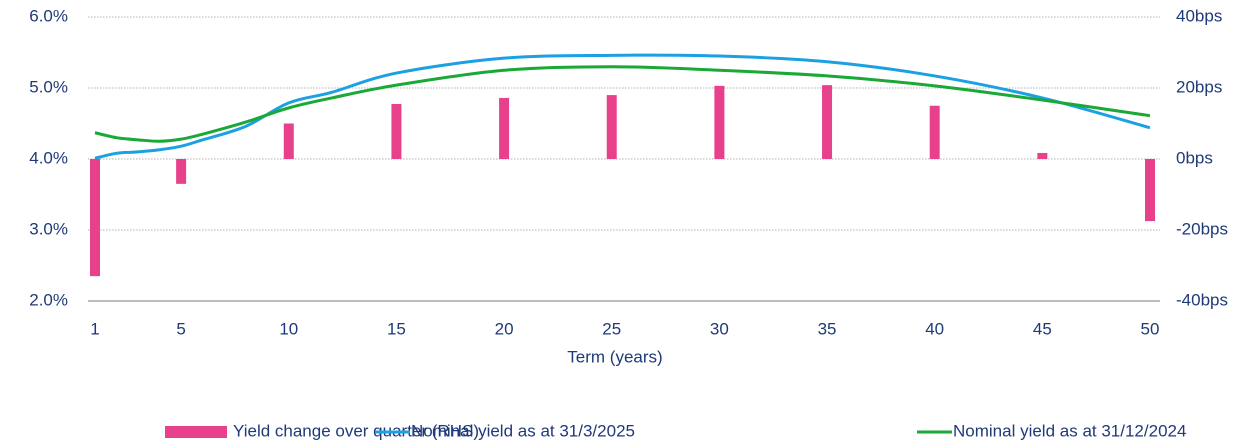 The width and height of the screenshot is (1253, 443). What do you see at coordinates (48, 299) in the screenshot?
I see `y-tick-label: 2.0%` at bounding box center [48, 299].